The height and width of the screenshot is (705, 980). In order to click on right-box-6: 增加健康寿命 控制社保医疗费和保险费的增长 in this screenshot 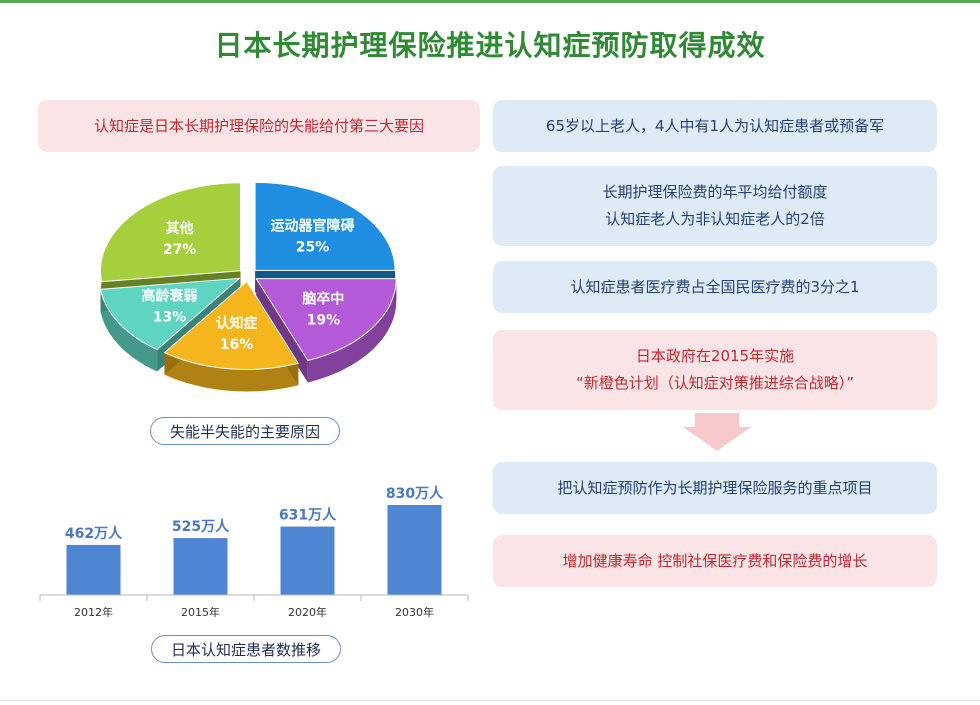, I will do `click(715, 561)`.